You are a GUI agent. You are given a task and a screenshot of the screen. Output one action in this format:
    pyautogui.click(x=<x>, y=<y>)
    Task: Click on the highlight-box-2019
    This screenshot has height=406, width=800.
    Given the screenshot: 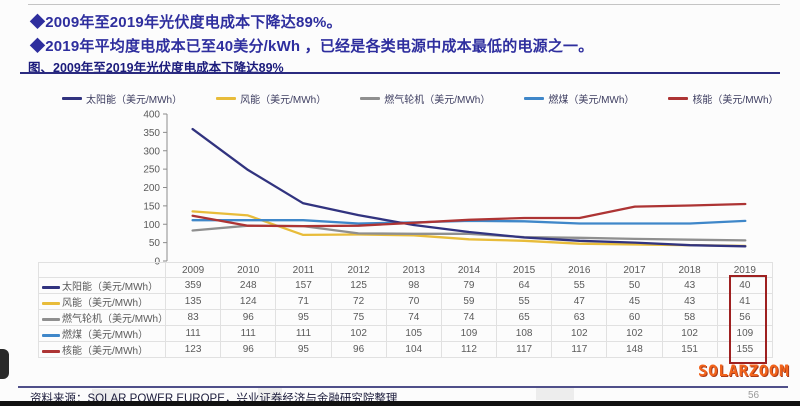 What is the action you would take?
    pyautogui.click(x=748, y=319)
    